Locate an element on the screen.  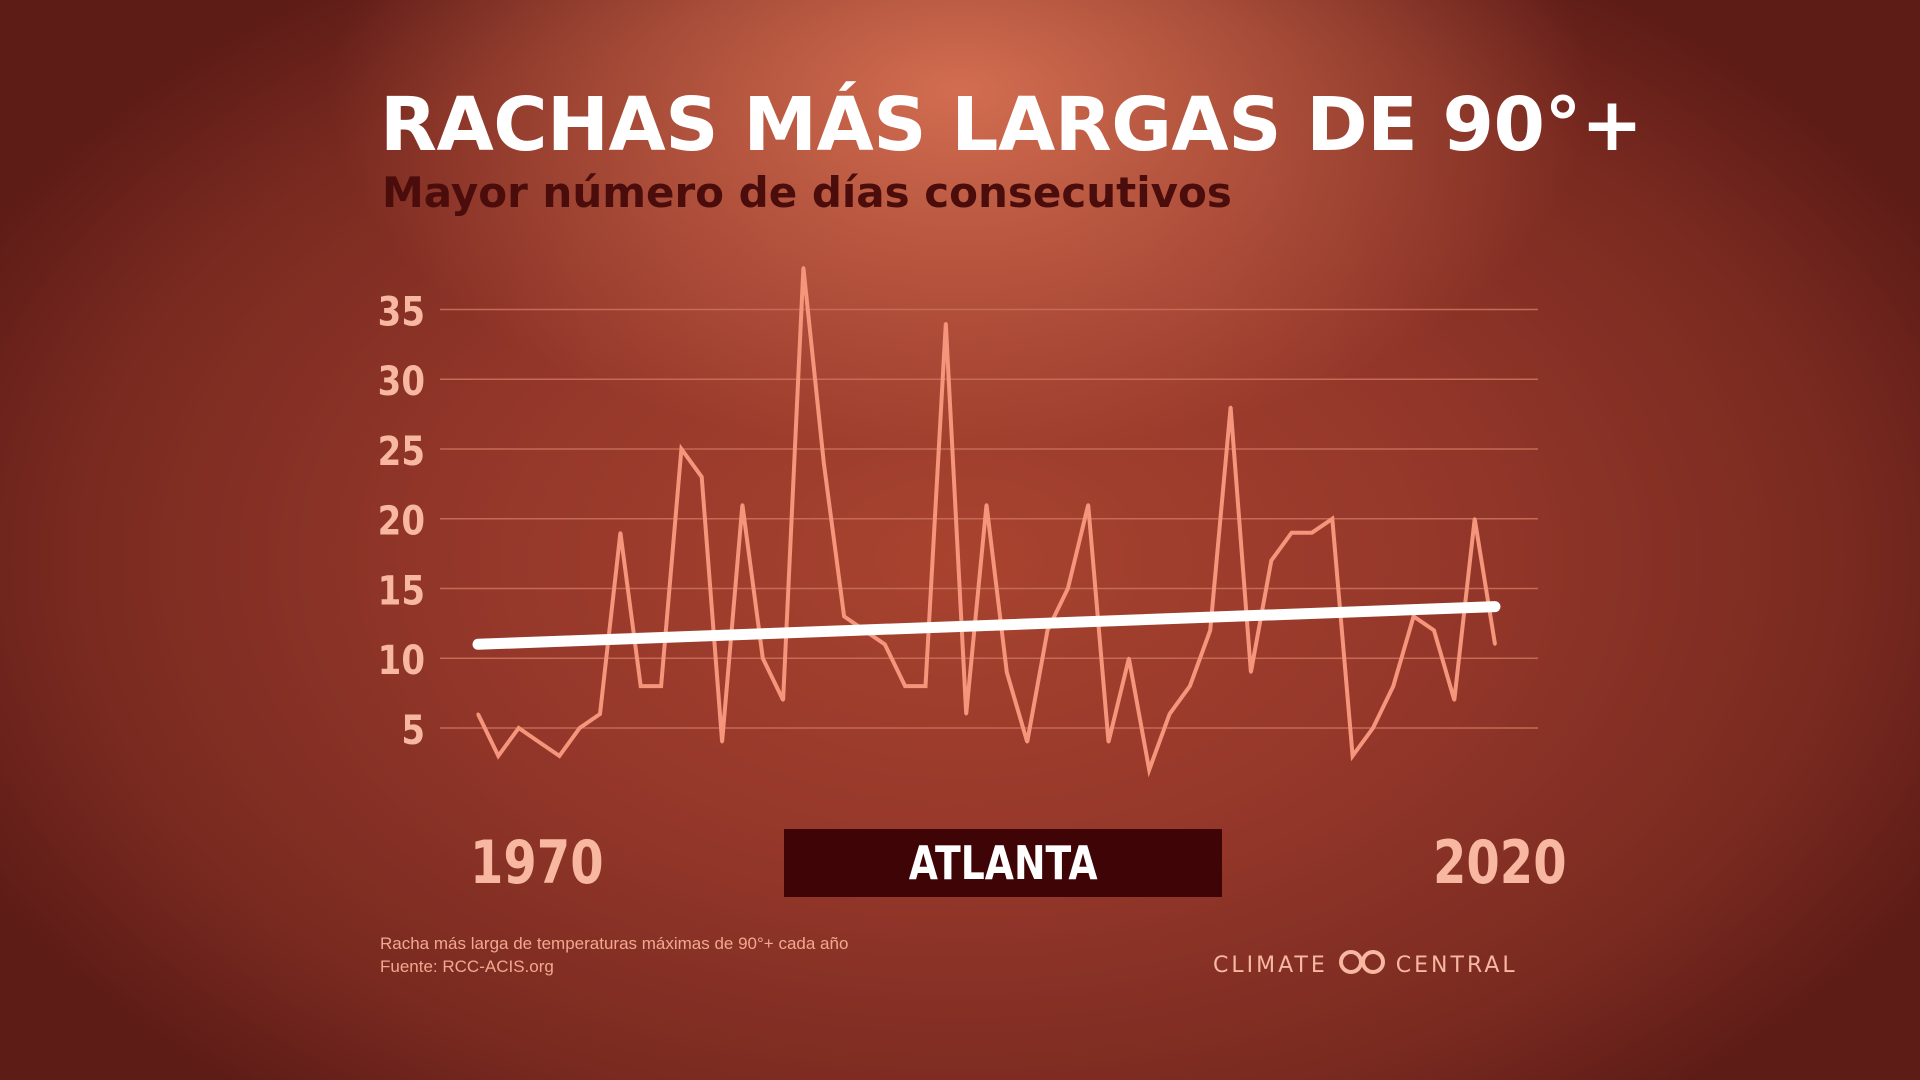
y-tick-label-20: 20 is located at coordinates (401, 521).